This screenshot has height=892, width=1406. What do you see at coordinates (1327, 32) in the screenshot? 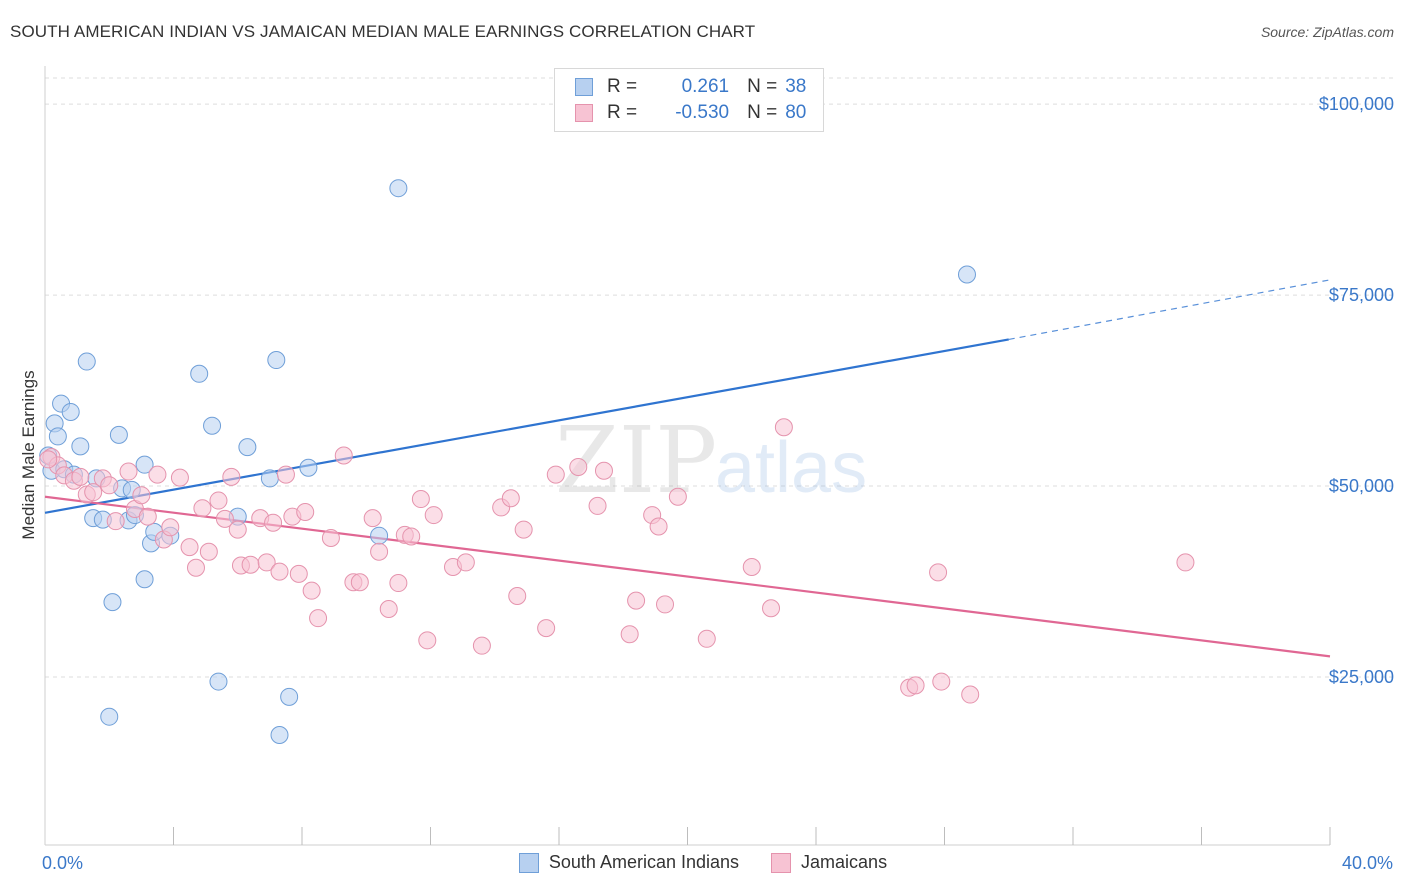
I see `source-credit: Source: ZipAtlas.com` at bounding box center [1327, 32].